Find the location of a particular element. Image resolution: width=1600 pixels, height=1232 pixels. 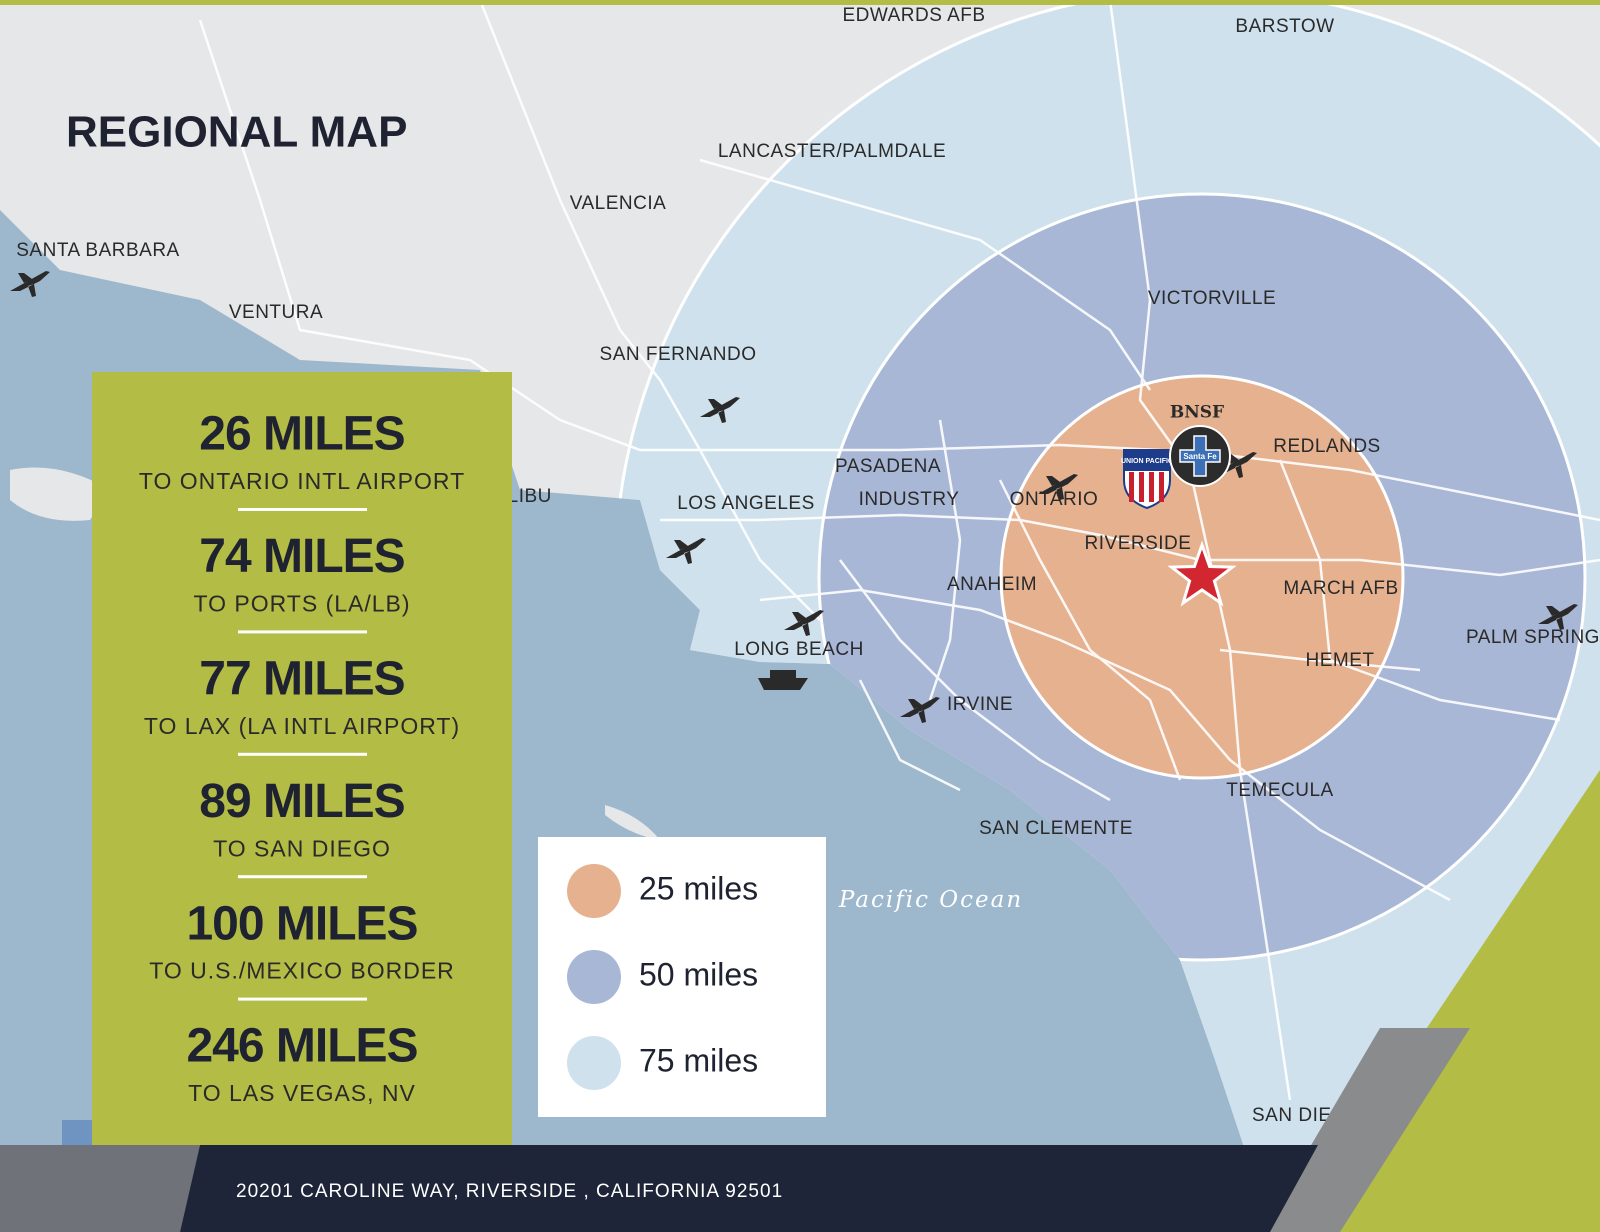

city-label: SANTA BARBARA is located at coordinates (97, 250).